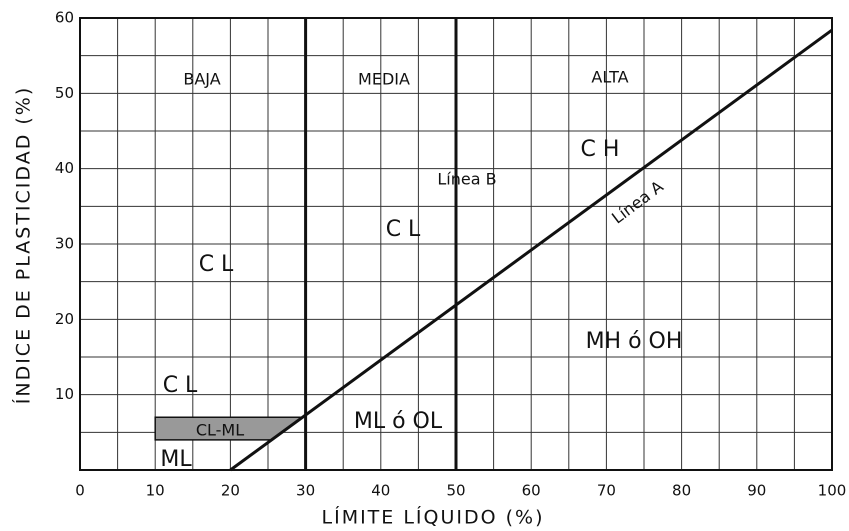 The width and height of the screenshot is (849, 531). I want to click on y-tick-label: 30, so click(64, 244).